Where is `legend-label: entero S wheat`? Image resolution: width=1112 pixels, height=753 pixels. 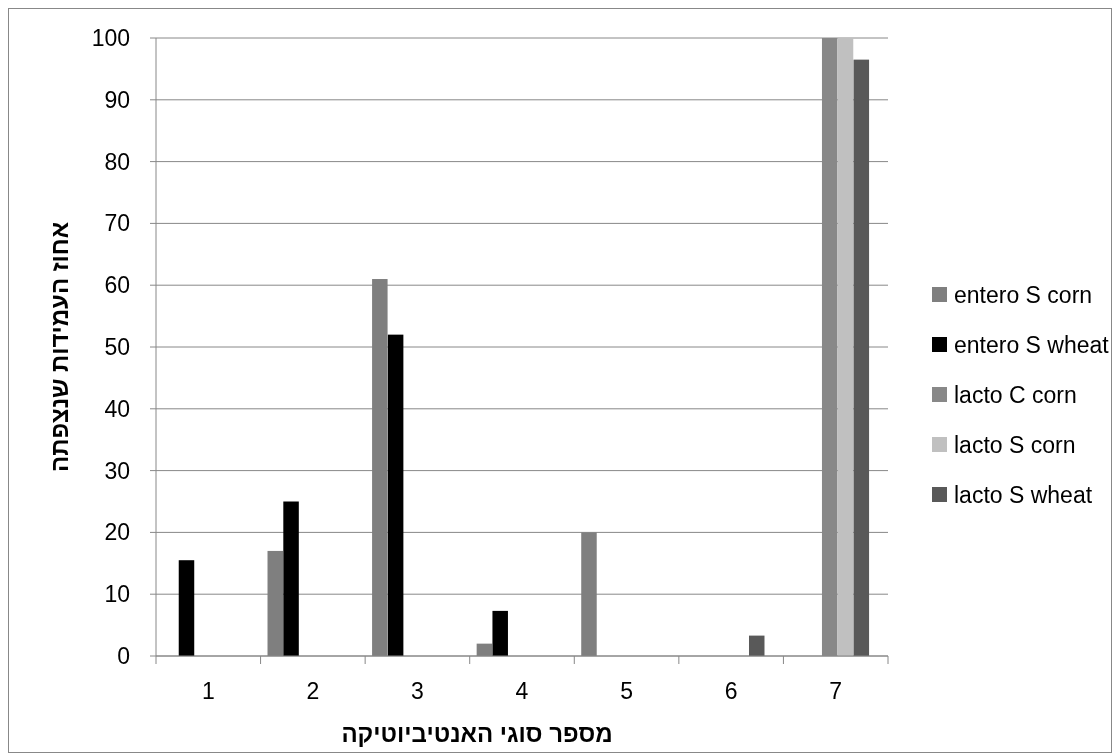
legend-label: entero S wheat is located at coordinates (1032, 345).